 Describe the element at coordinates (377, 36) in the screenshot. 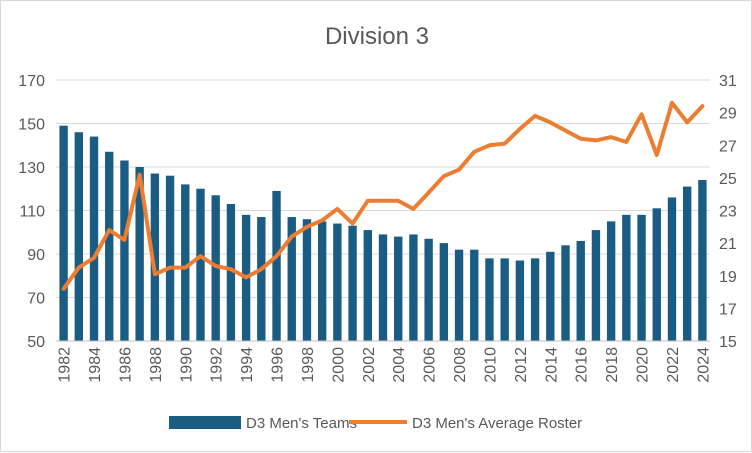

I see `chart-title: Division 3` at that location.